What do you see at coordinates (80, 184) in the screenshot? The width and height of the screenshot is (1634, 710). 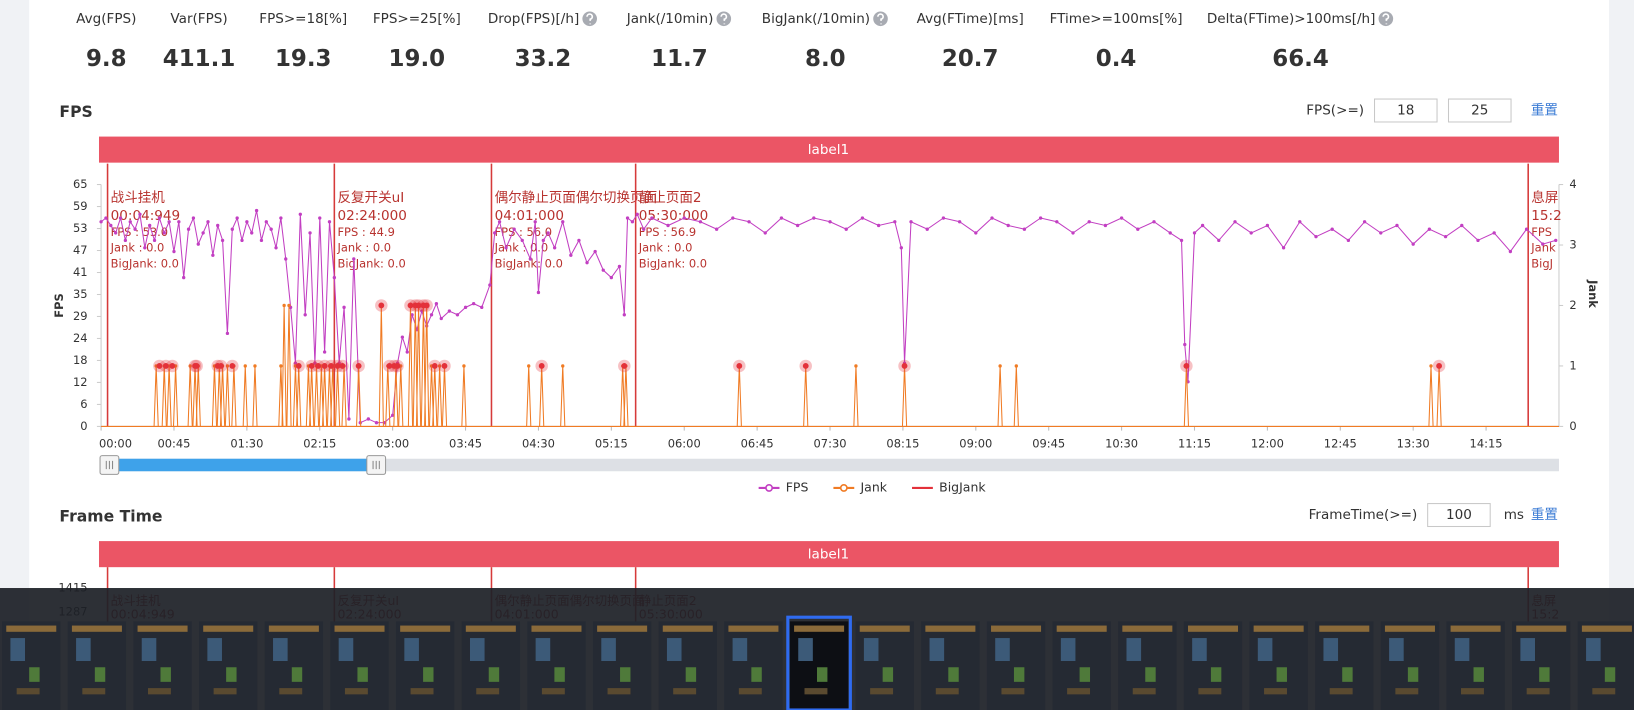 I see `y-tick-label: 65` at bounding box center [80, 184].